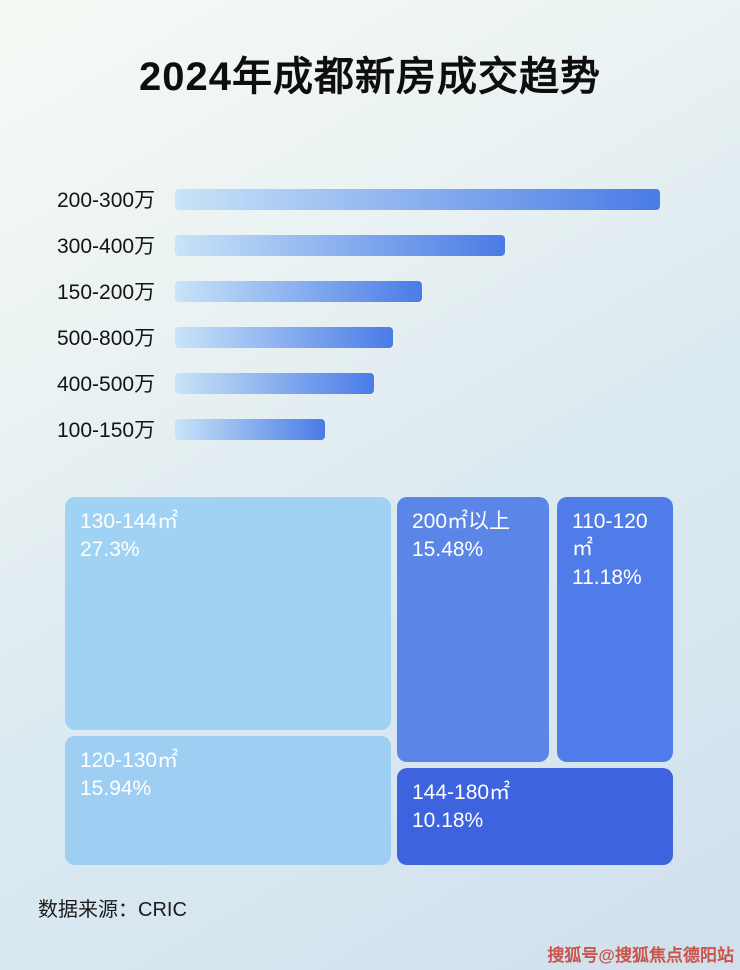 Image resolution: width=740 pixels, height=970 pixels. Describe the element at coordinates (610, 535) in the screenshot. I see `treemap-box-label: 110-120㎡` at that location.